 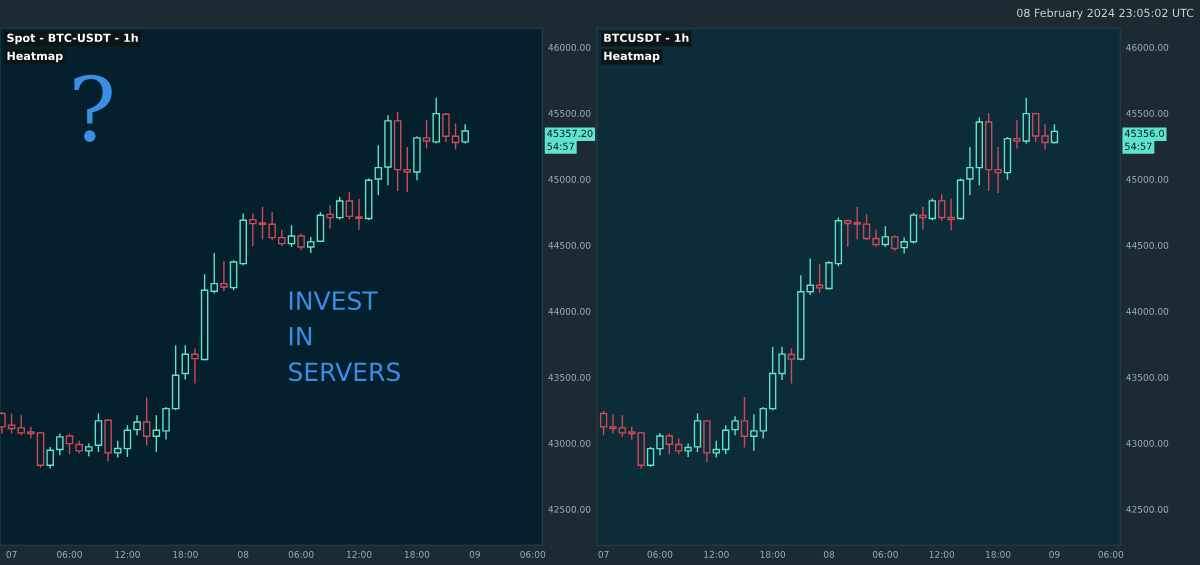 What do you see at coordinates (829, 554) in the screenshot?
I see `x-tick-label: 08` at bounding box center [829, 554].